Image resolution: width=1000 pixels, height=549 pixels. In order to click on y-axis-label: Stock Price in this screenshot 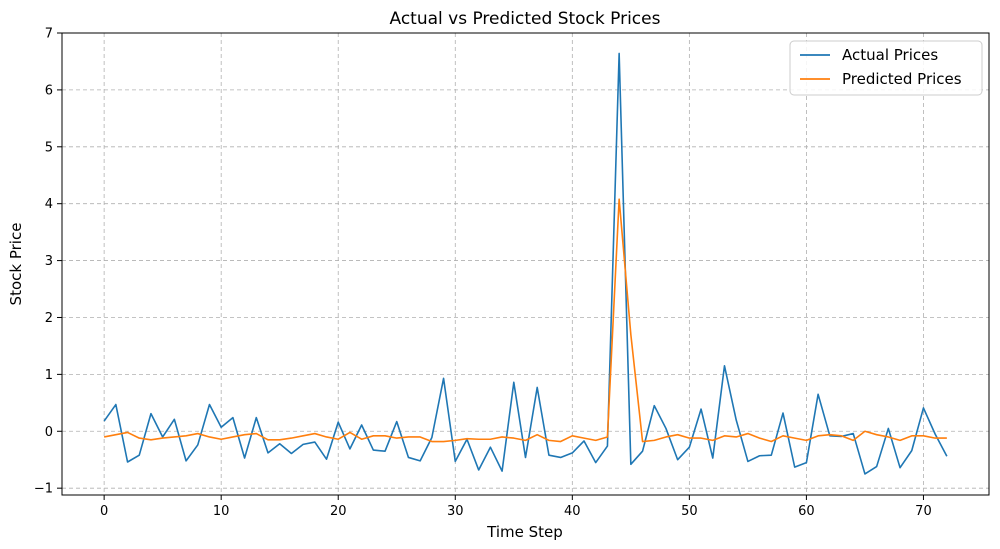, I will do `click(16, 264)`.